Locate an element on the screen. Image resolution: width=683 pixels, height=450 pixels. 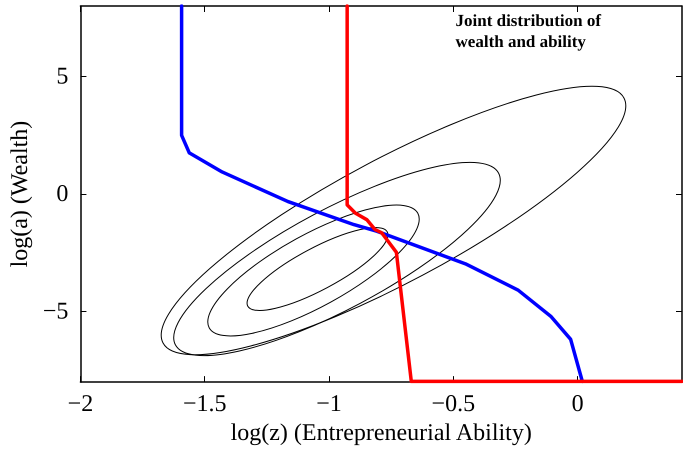
x-tick-label: 0 is located at coordinates (578, 404).